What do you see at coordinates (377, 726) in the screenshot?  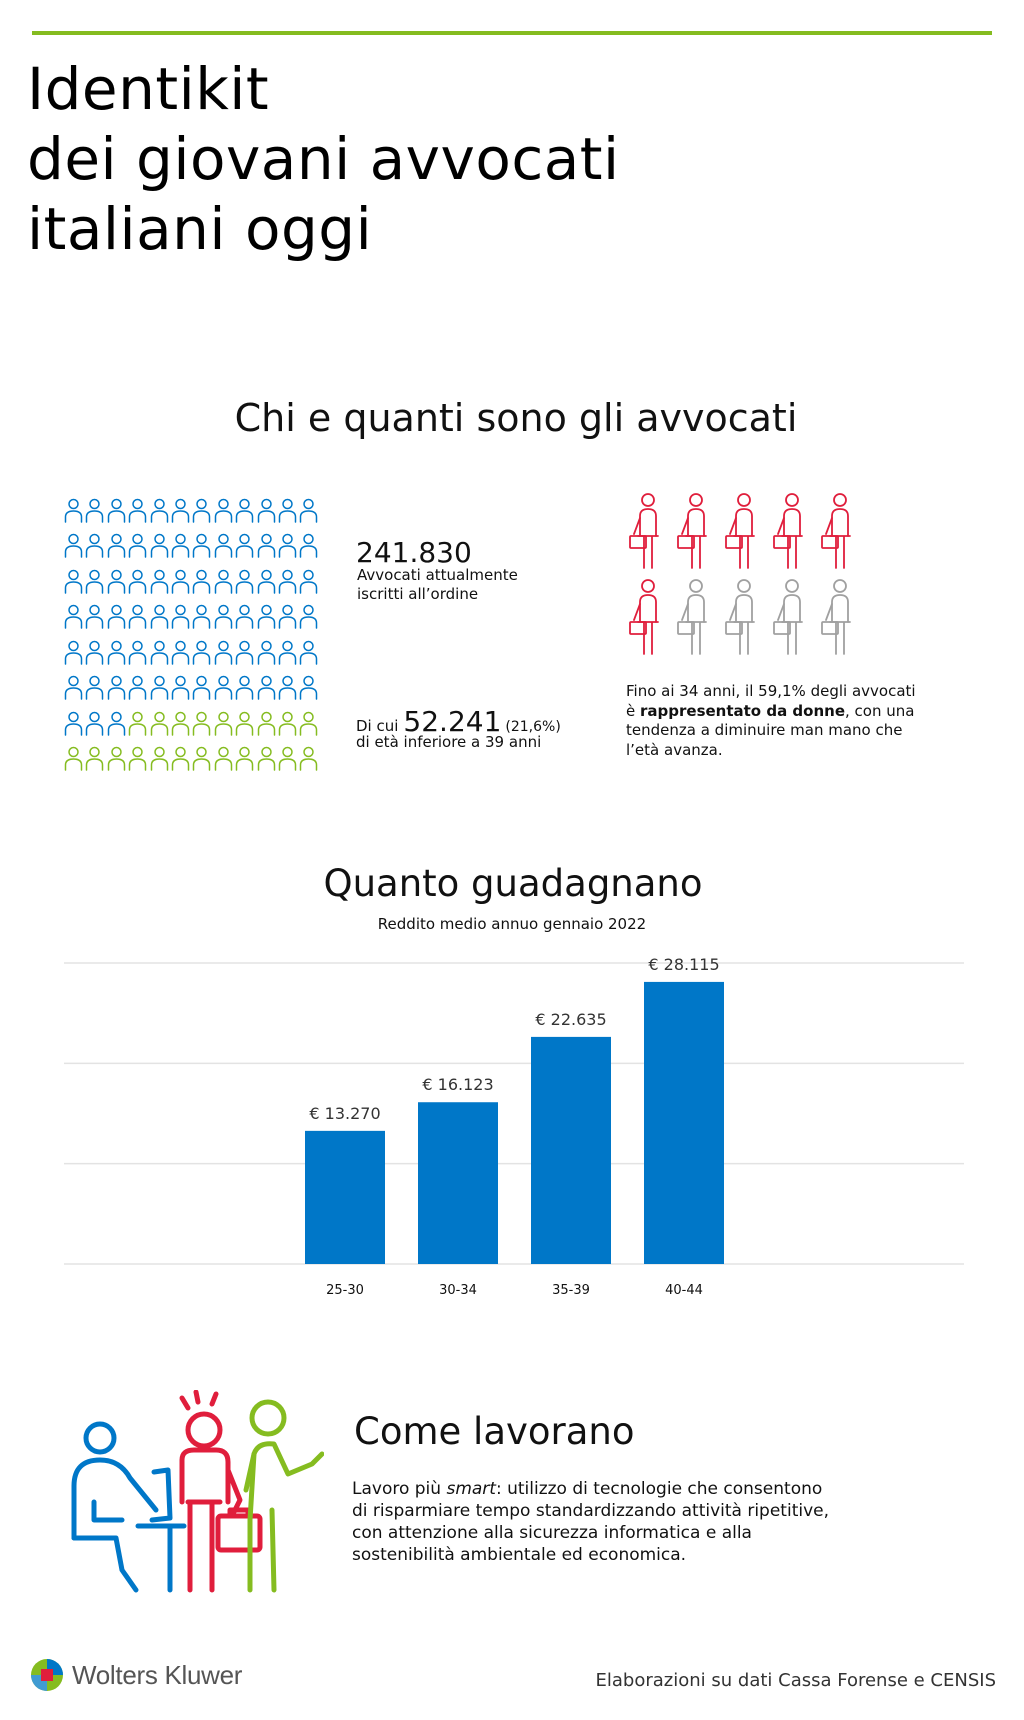 I see `young-lawyers-prefix: Di cui` at bounding box center [377, 726].